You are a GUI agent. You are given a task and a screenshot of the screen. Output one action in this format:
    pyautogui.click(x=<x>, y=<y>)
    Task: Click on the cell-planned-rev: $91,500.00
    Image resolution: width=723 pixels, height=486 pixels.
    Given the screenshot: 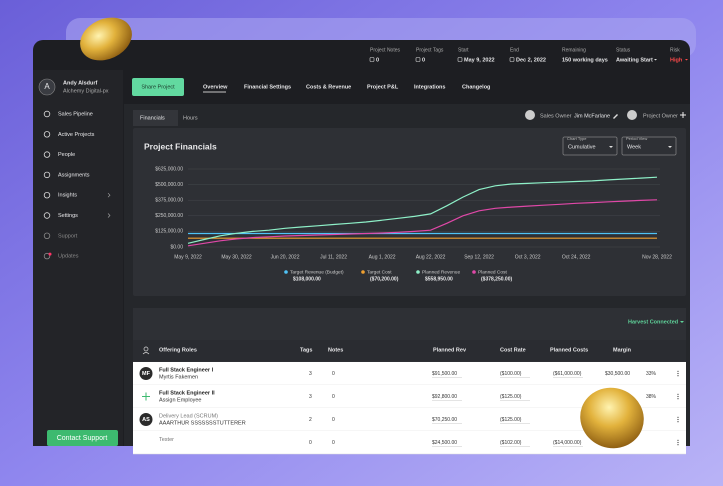 What is the action you would take?
    pyautogui.click(x=444, y=374)
    